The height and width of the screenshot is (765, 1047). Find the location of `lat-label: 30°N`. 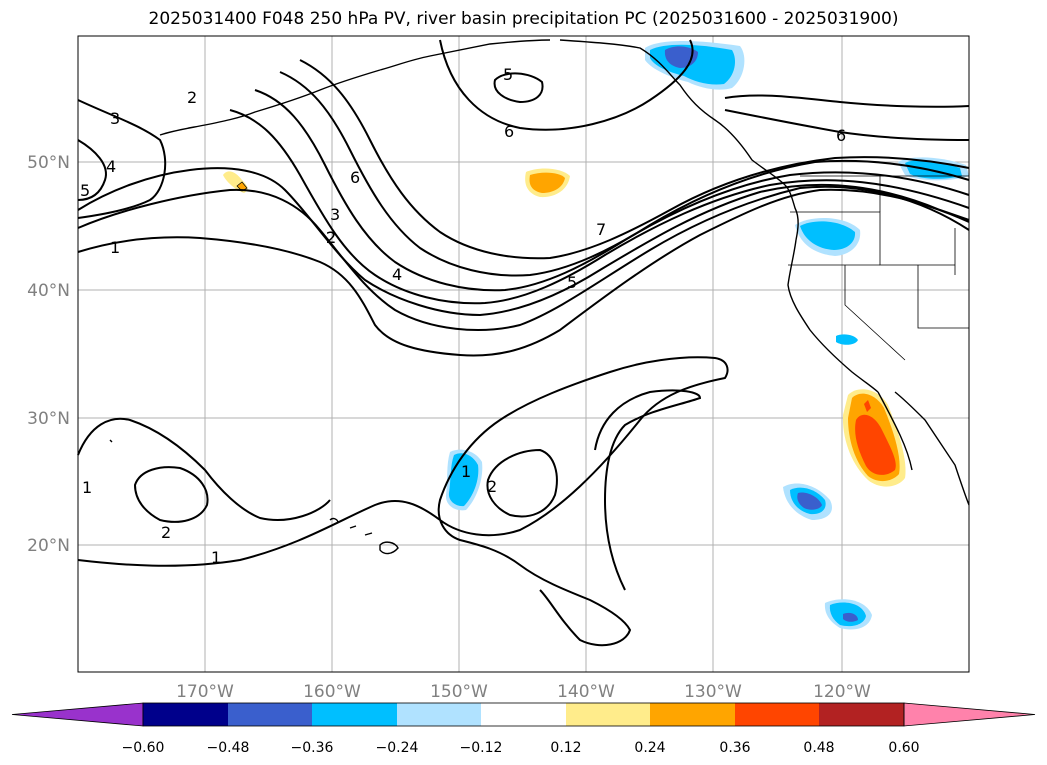

lat-label: 30°N is located at coordinates (48, 419).